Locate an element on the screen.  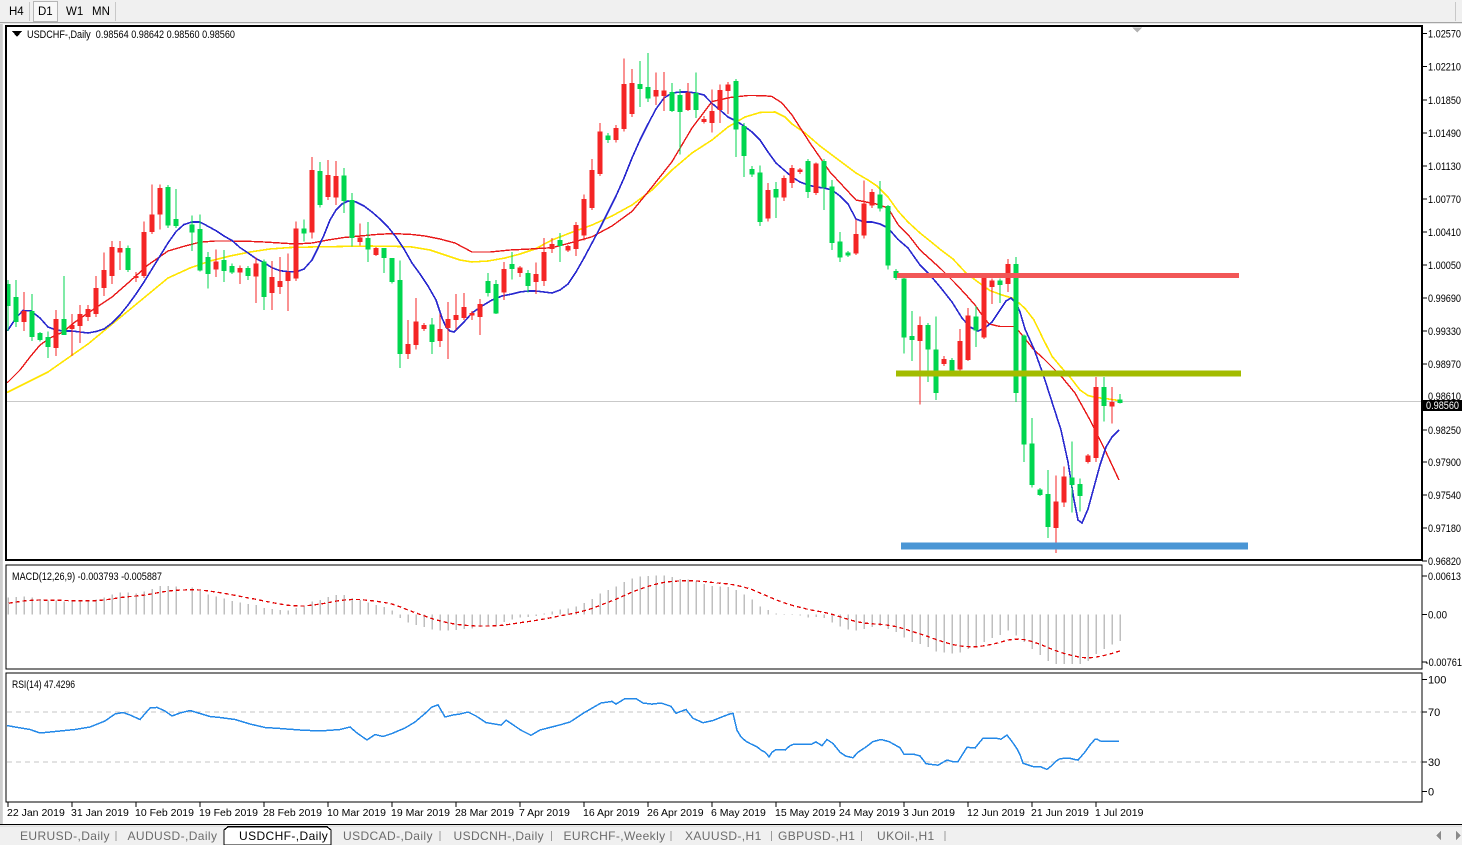
svg-text: AUDUSD-,Daily is located at coordinates (173, 836).